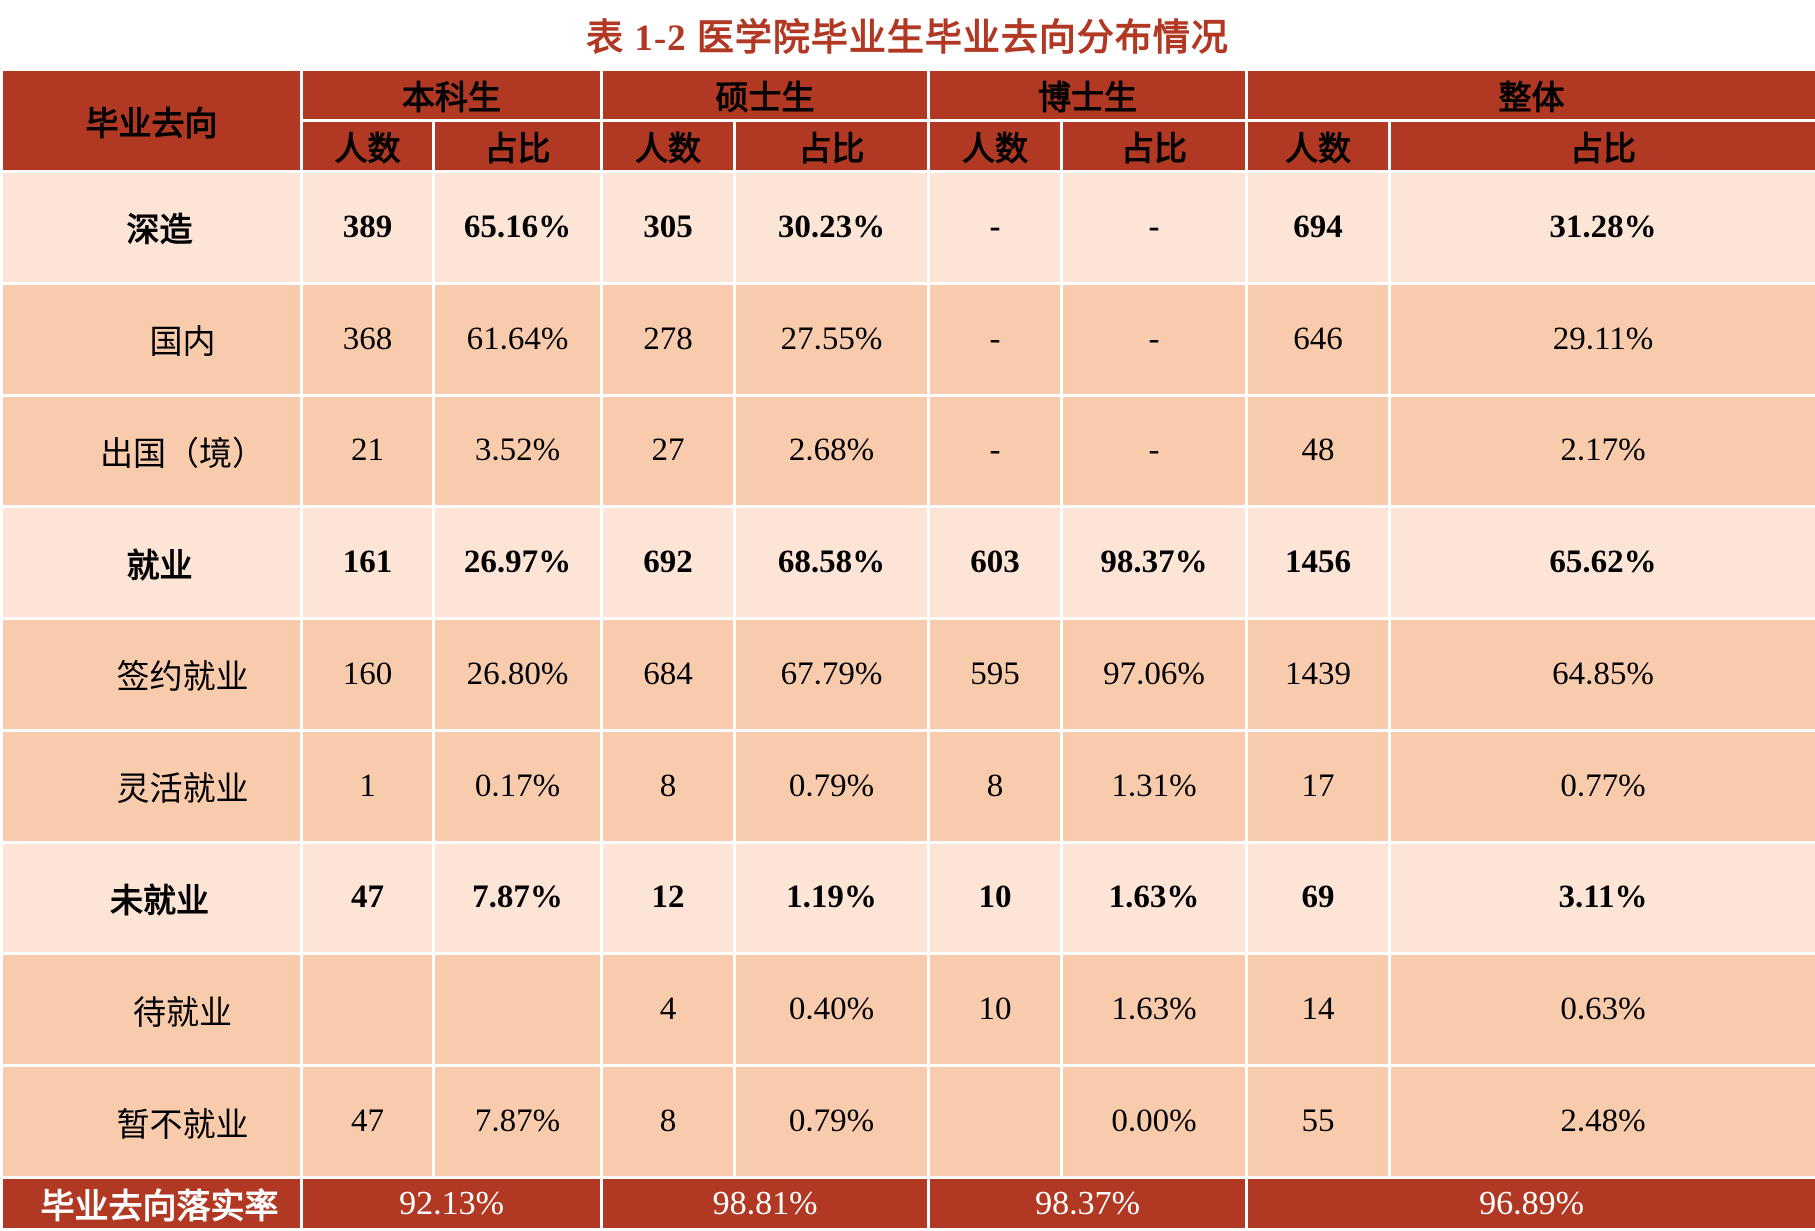 The image size is (1815, 1231). Describe the element at coordinates (151, 339) in the screenshot. I see `row-label: 国内` at that location.